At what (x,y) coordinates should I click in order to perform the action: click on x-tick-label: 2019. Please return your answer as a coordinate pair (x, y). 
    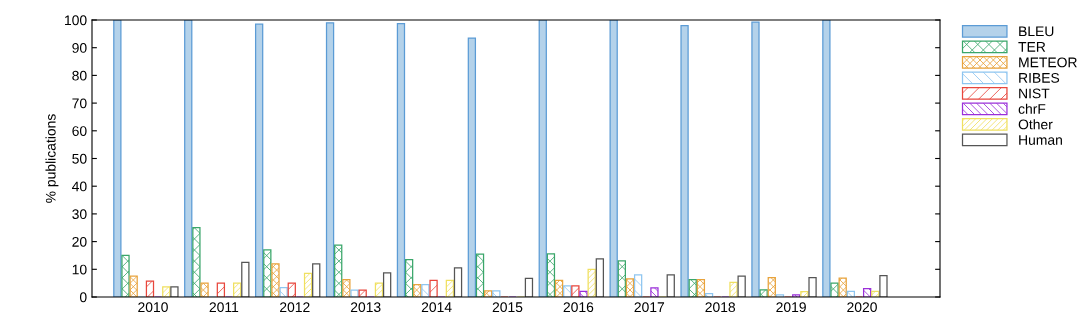
    Looking at the image, I should click on (791, 307).